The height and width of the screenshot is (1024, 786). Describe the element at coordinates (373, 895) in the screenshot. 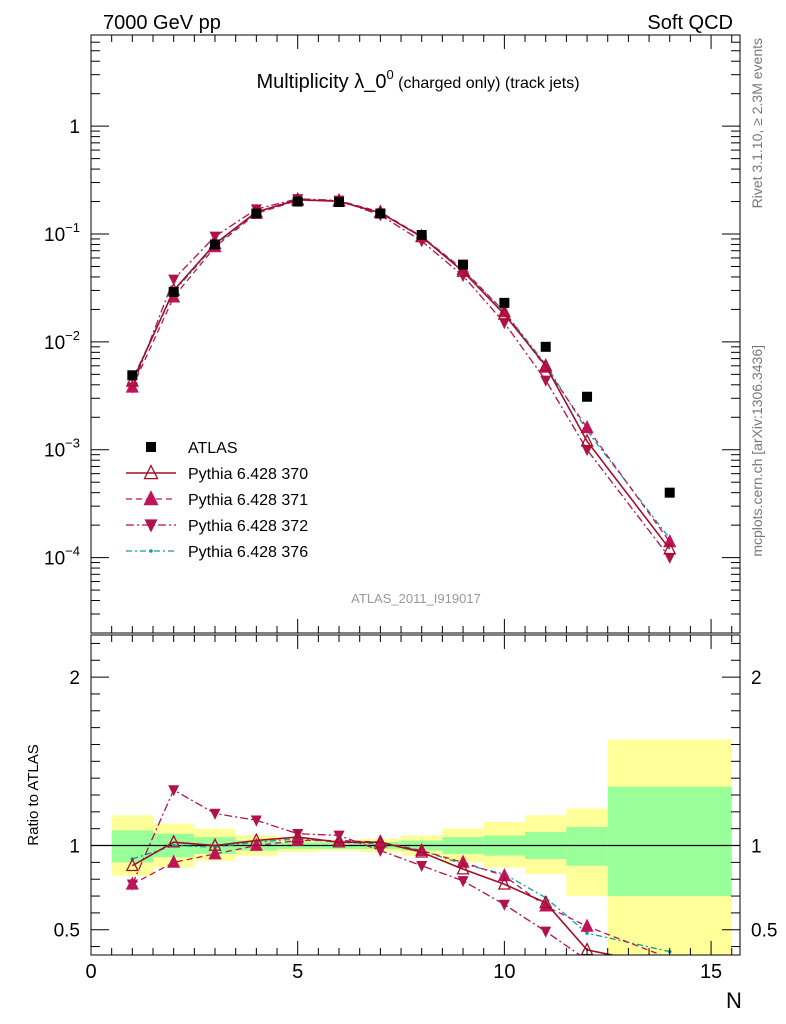

I see `ratio-line` at that location.